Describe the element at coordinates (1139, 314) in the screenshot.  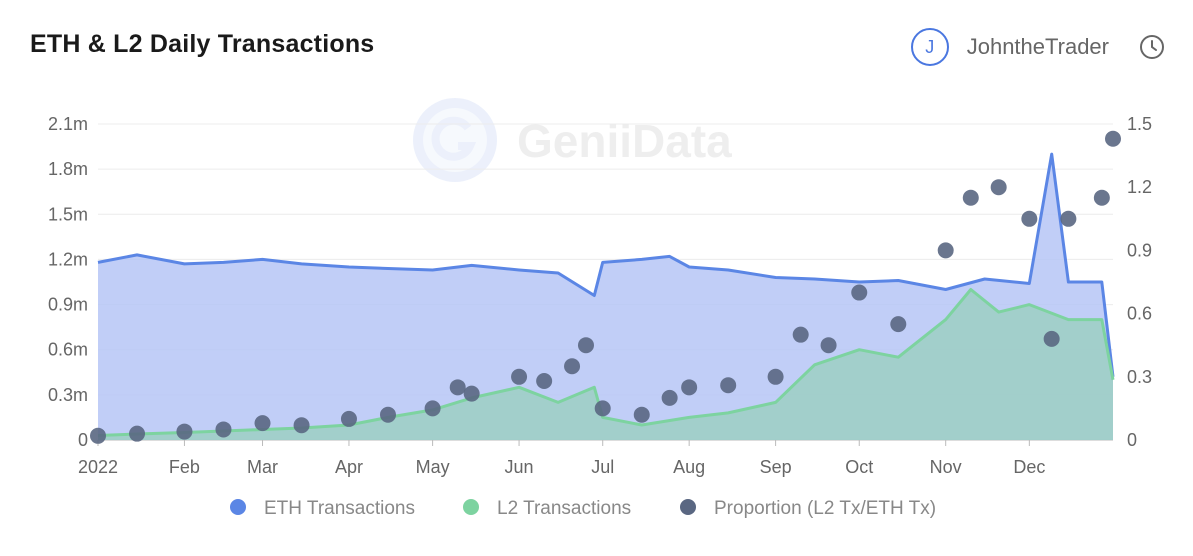
I see `y-right-tick-label: 0.6` at that location.